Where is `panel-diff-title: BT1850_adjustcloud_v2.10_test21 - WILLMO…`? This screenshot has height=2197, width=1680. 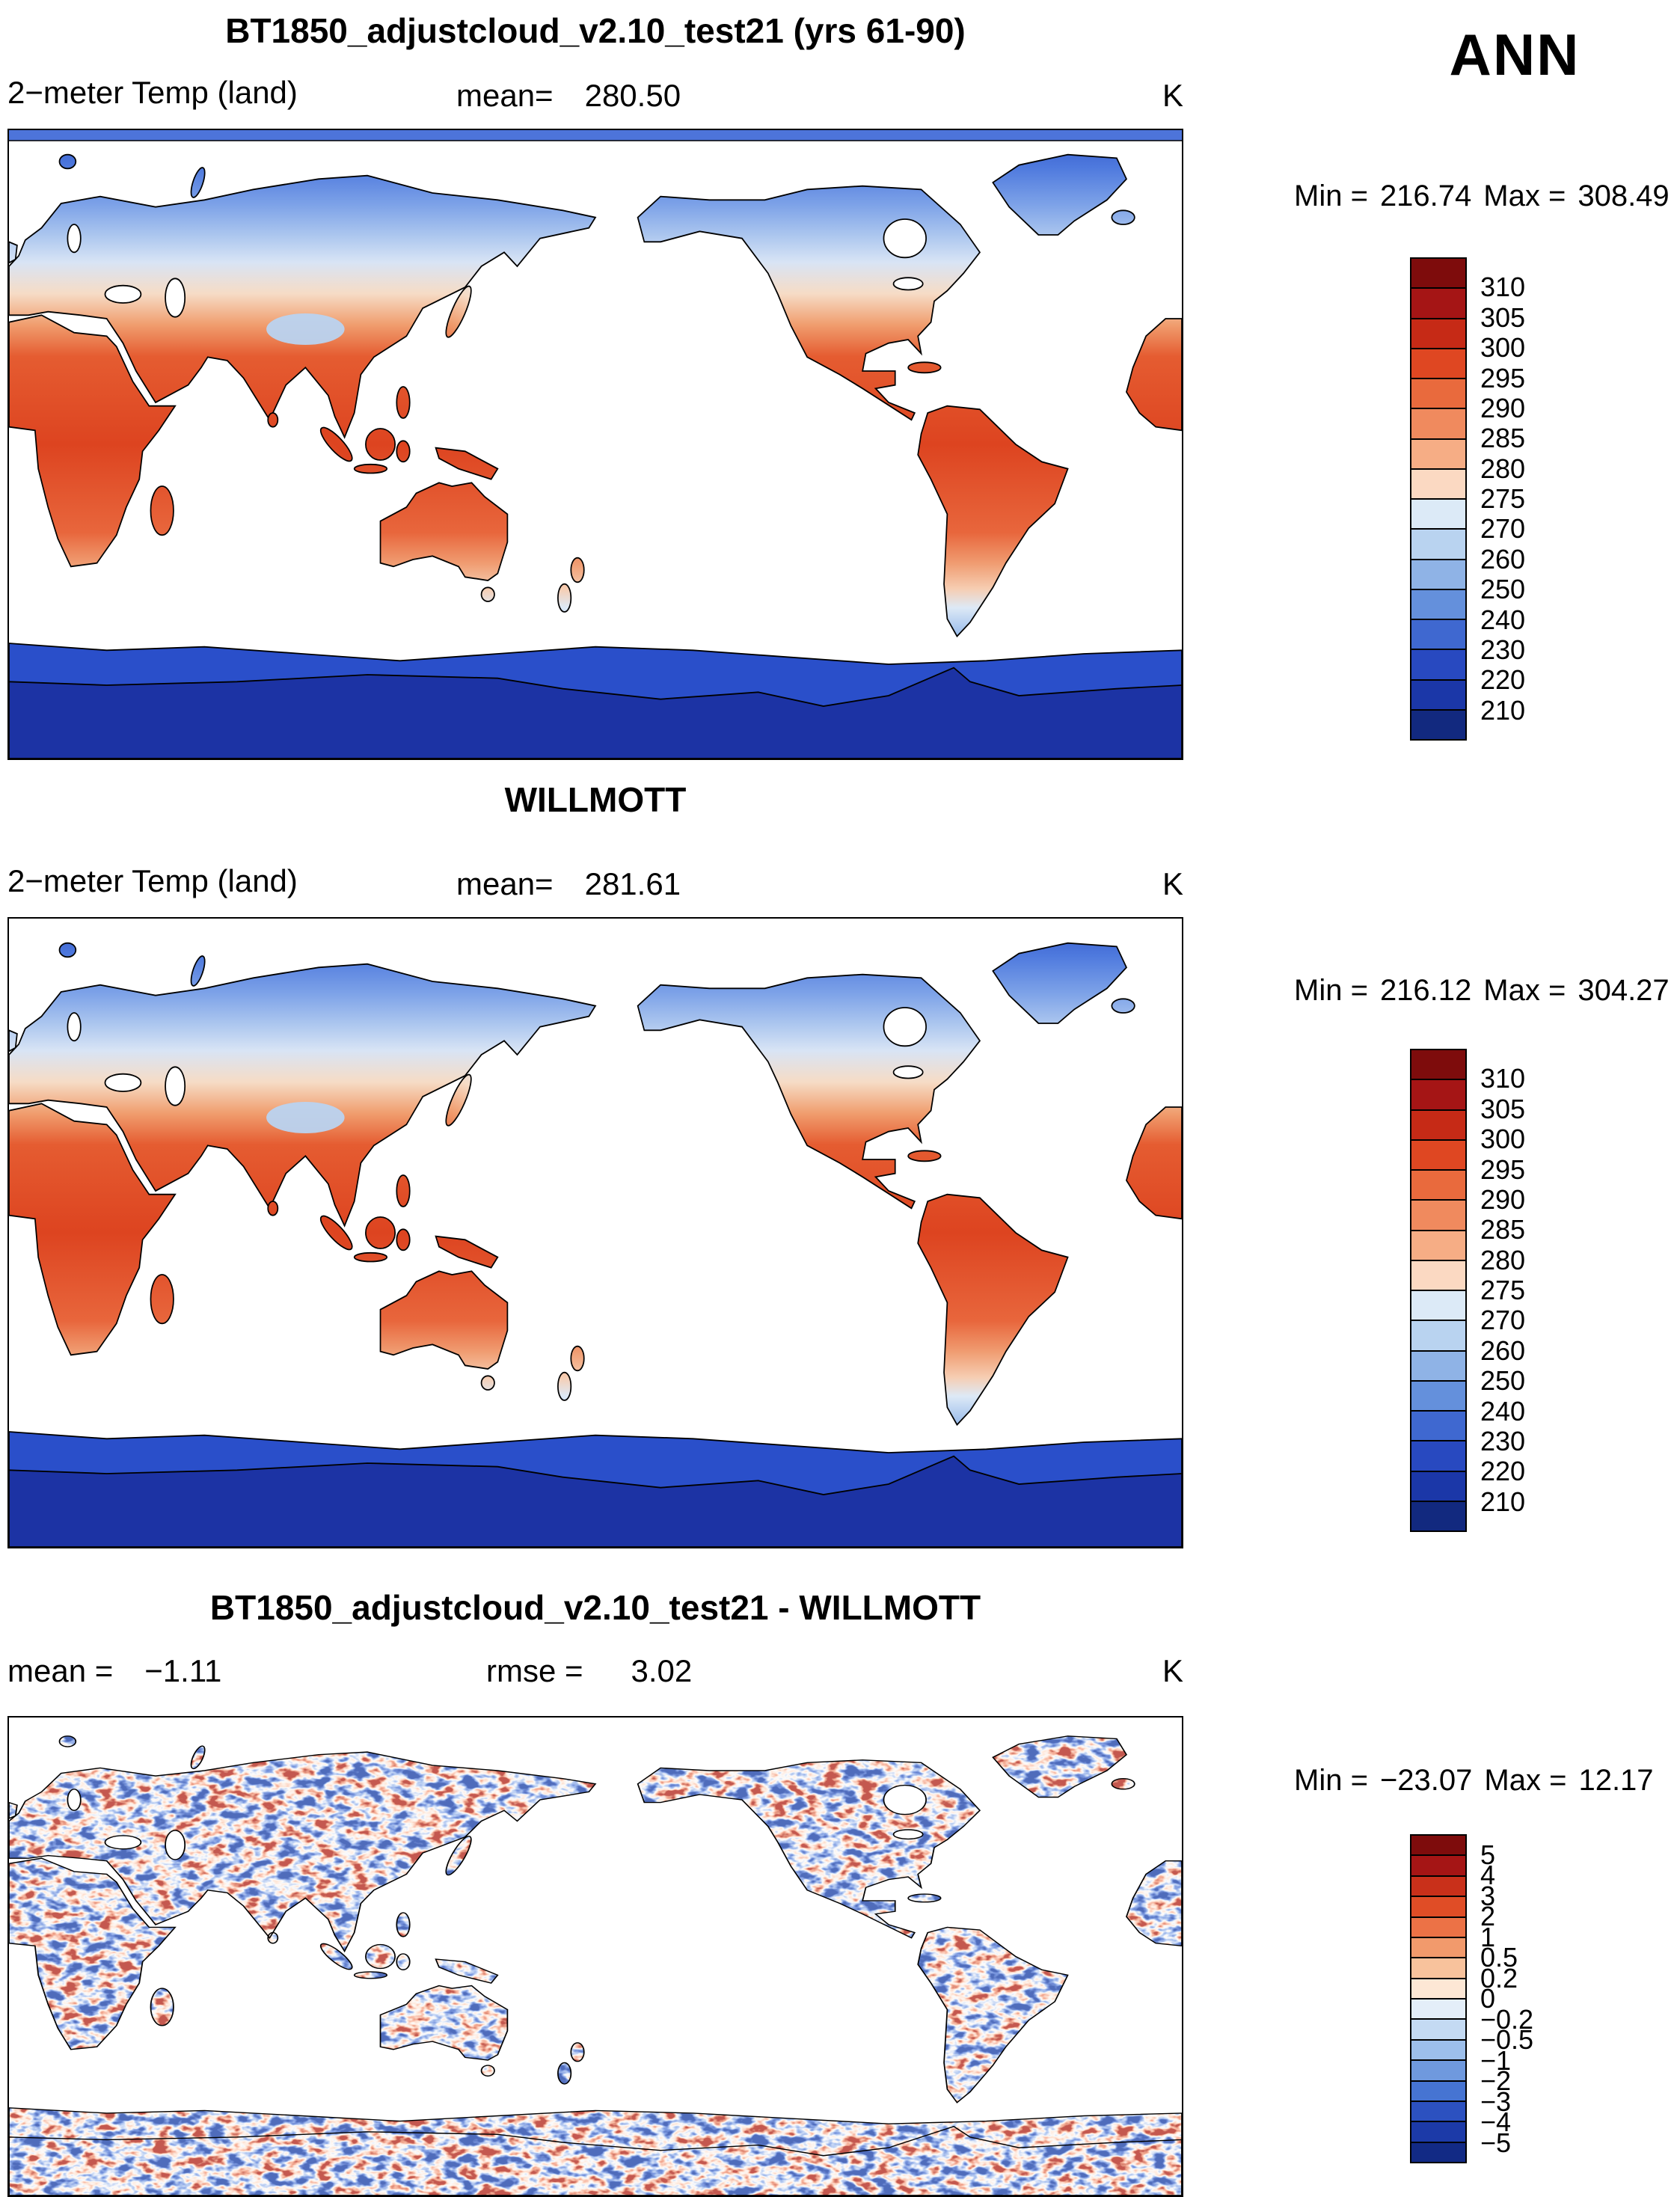 panel-diff-title: BT1850_adjustcloud_v2.10_test21 - WILLMO… is located at coordinates (595, 1607).